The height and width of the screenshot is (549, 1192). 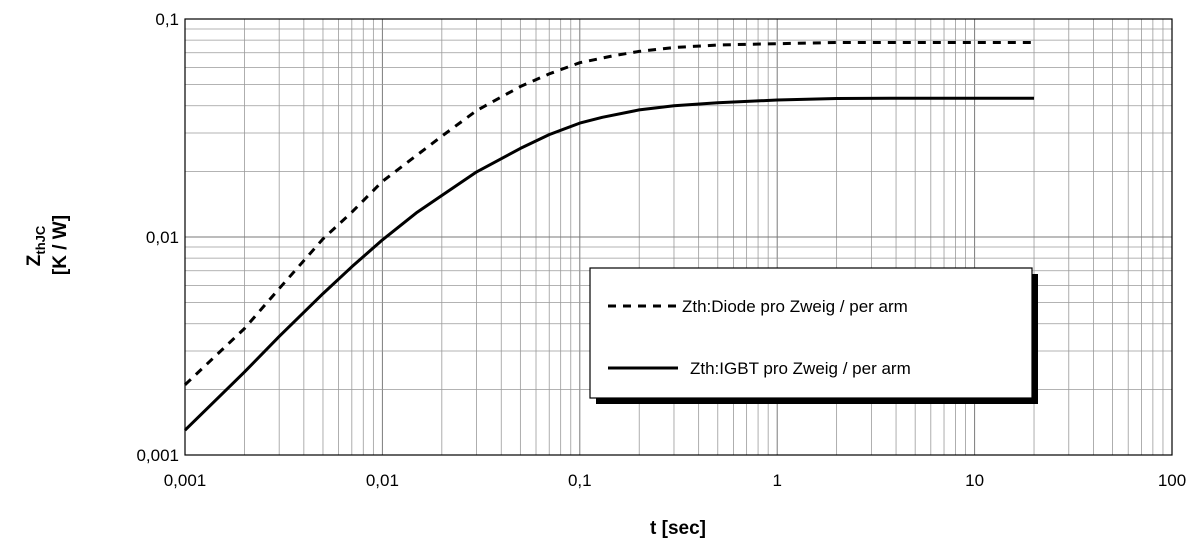 I want to click on x-axis-title: t [sec], so click(x=678, y=528).